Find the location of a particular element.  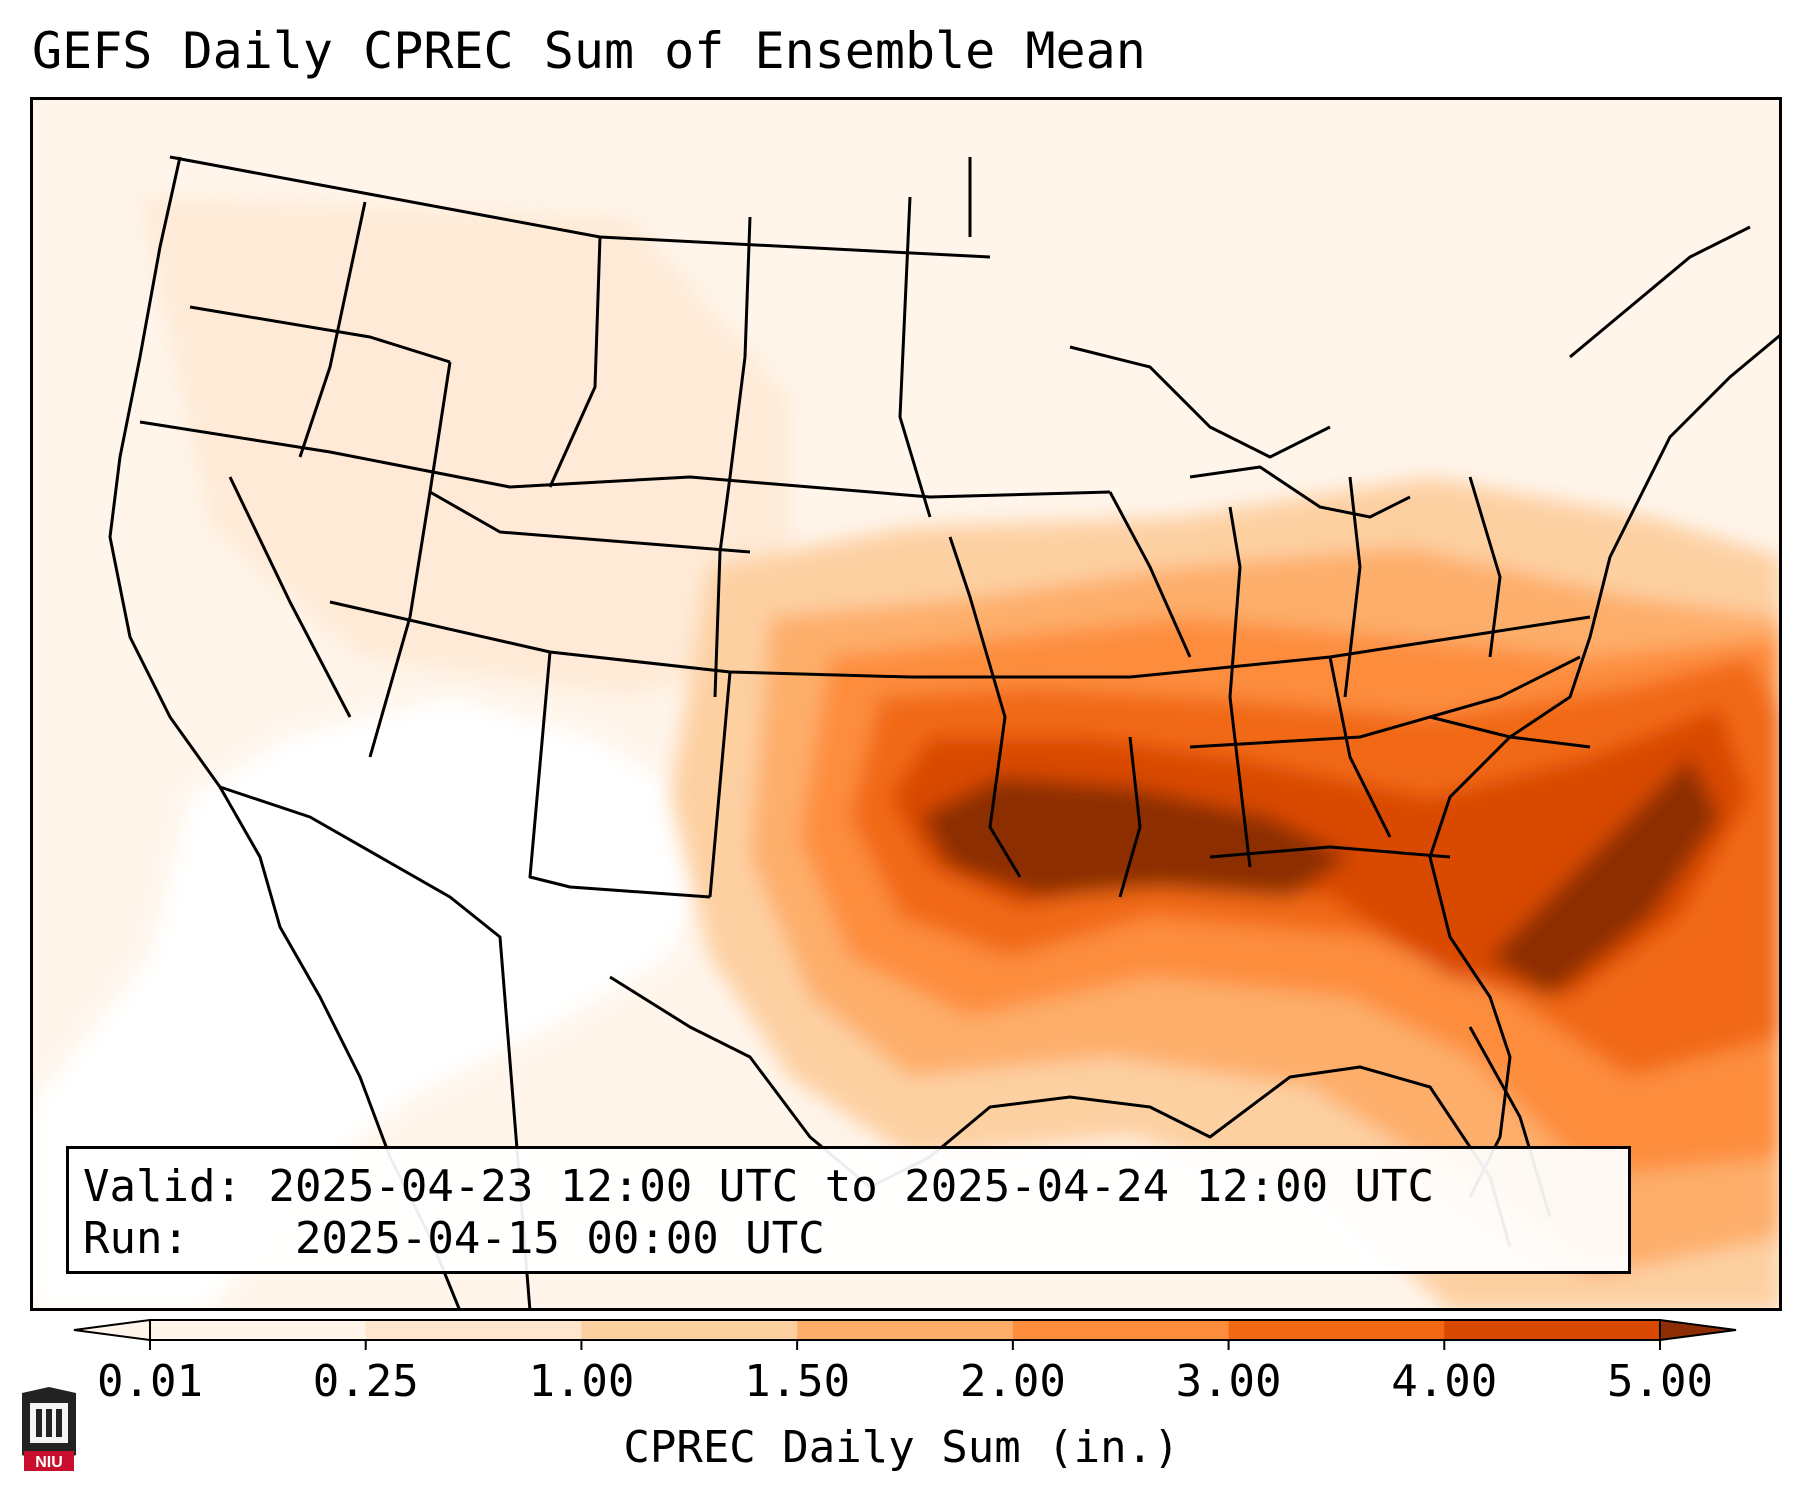

colorbar-outline is located at coordinates (905, 1330).